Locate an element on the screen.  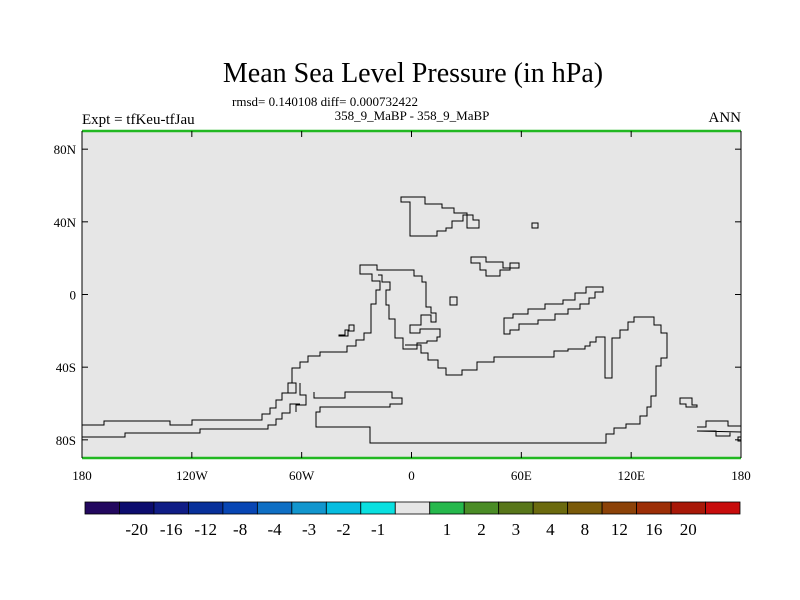
coastline-asia-east is located at coordinates (553, 310).